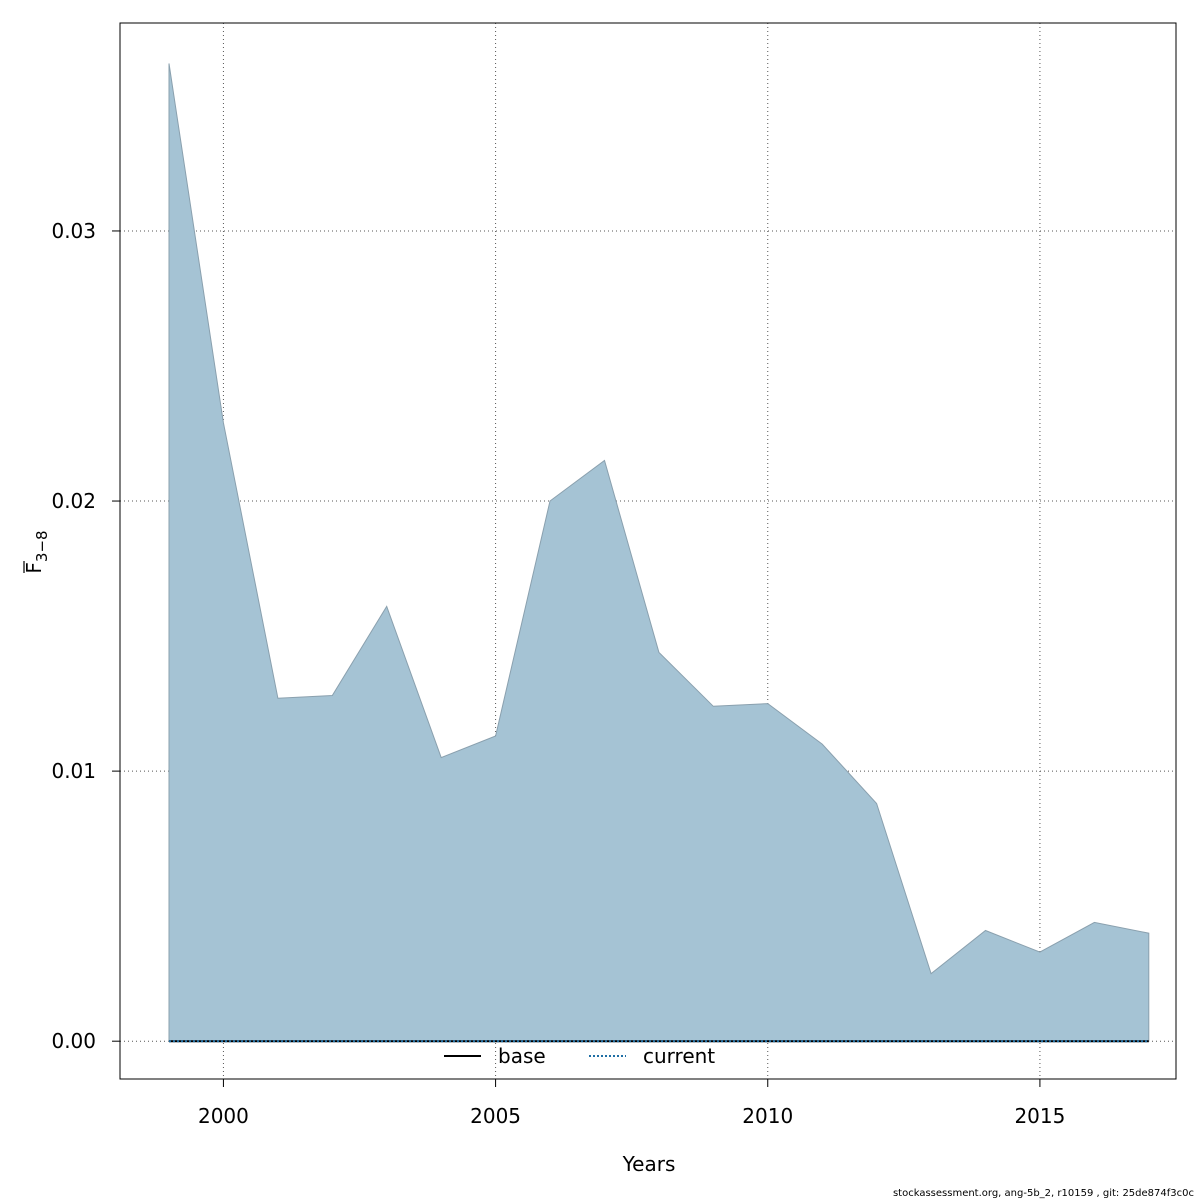 This screenshot has width=1200, height=1200. Describe the element at coordinates (73, 231) in the screenshot. I see `y-tick-label: 0.03` at that location.